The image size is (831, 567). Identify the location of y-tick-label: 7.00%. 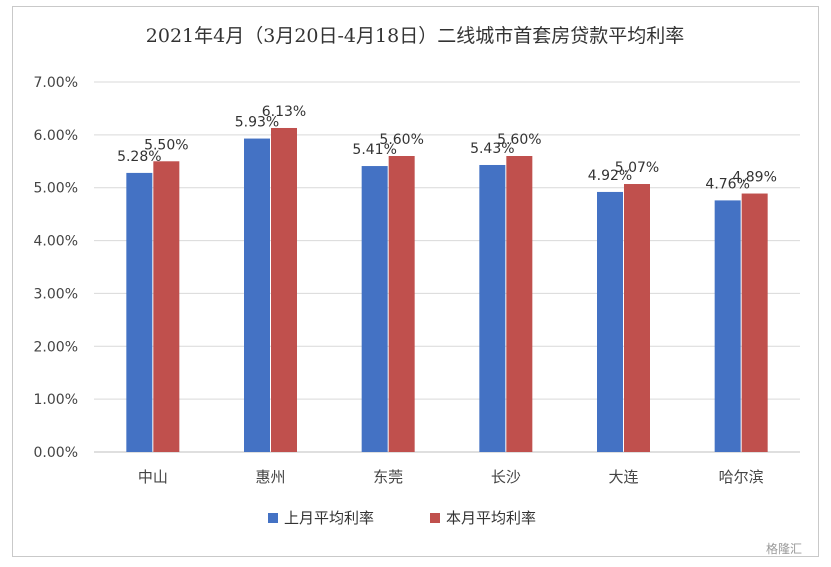
(56, 83).